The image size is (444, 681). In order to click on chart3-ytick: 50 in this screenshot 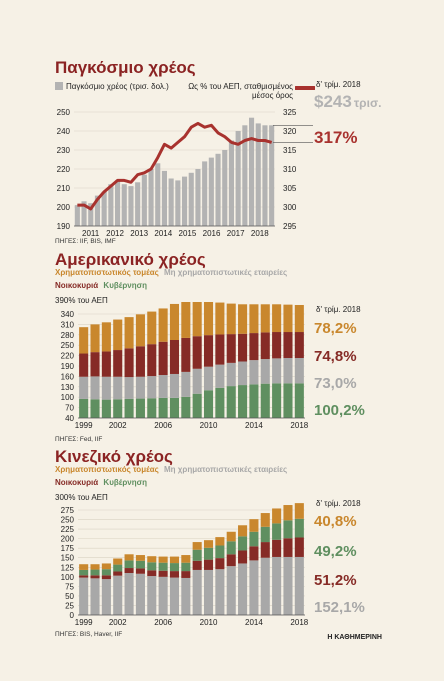, I will do `click(69, 596)`.